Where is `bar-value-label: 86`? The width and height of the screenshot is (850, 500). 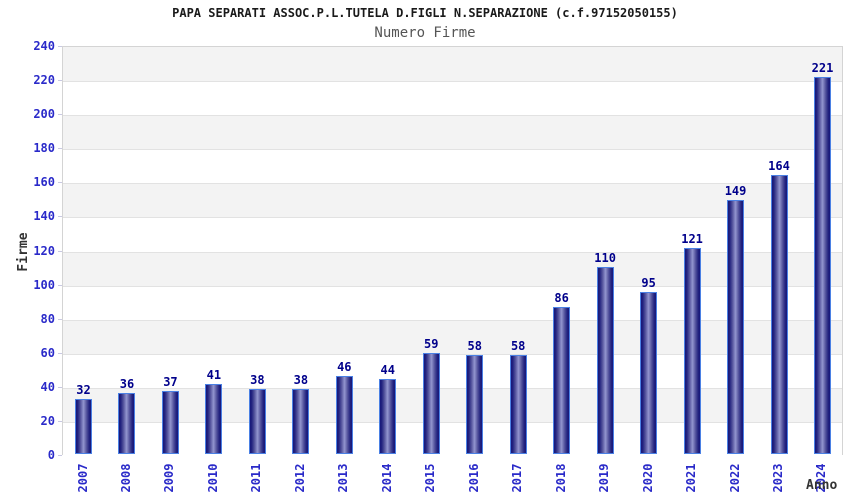 bar-value-label: 86 is located at coordinates (561, 298).